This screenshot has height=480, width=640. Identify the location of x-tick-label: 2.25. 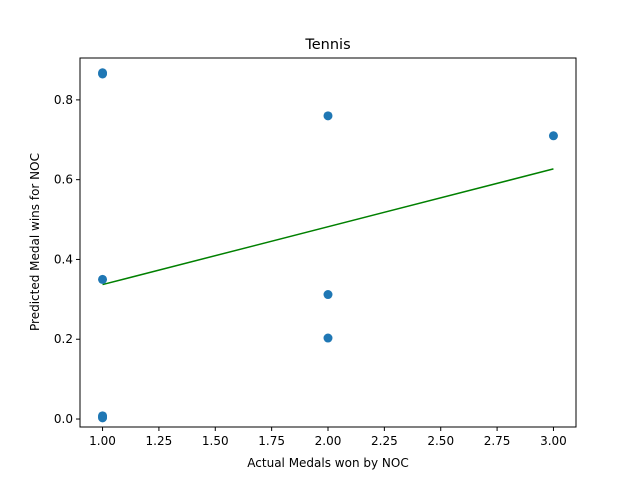
(384, 441).